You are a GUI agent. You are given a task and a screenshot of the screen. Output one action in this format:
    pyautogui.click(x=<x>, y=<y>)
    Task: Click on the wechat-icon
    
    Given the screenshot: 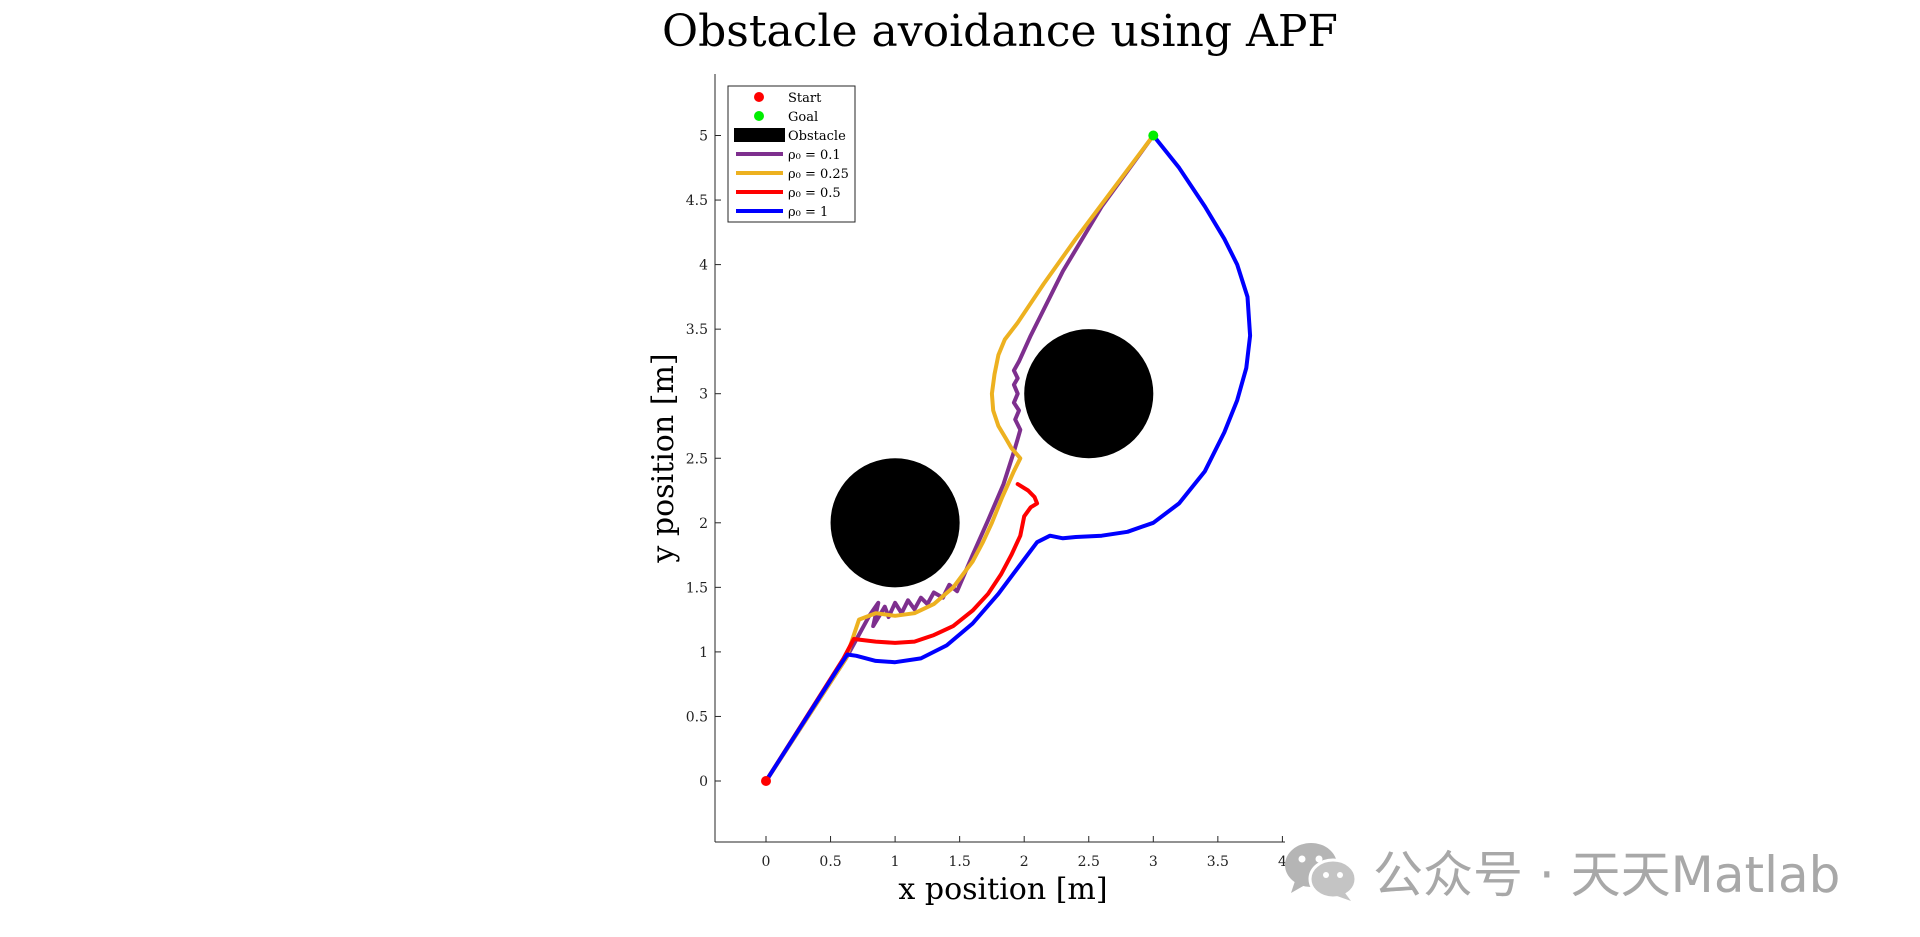 What is the action you would take?
    pyautogui.click(x=1321, y=871)
    